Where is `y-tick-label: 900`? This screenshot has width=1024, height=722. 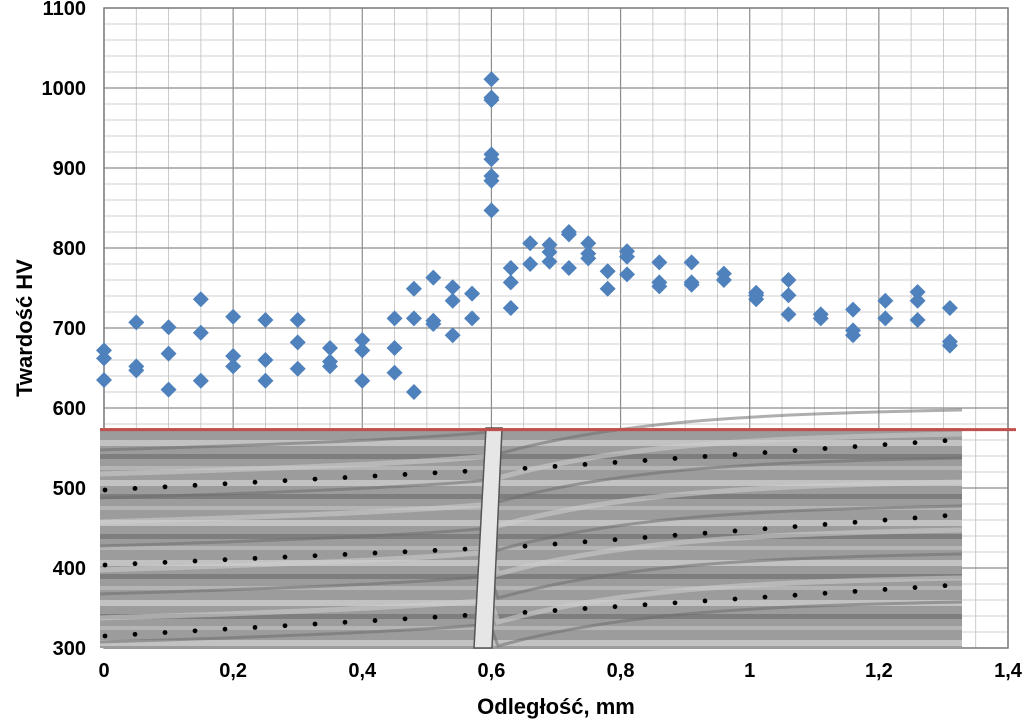 y-tick-label: 900 is located at coordinates (69, 169).